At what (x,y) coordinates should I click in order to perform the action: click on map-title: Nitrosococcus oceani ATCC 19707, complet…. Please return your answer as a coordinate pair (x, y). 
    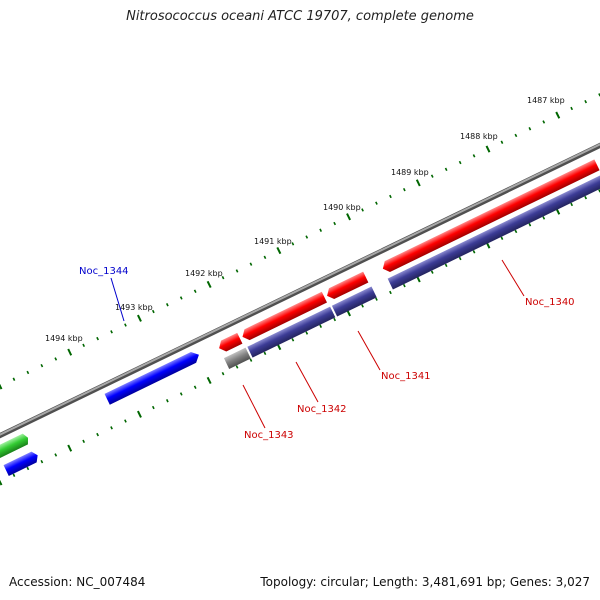
    Looking at the image, I should click on (300, 16).